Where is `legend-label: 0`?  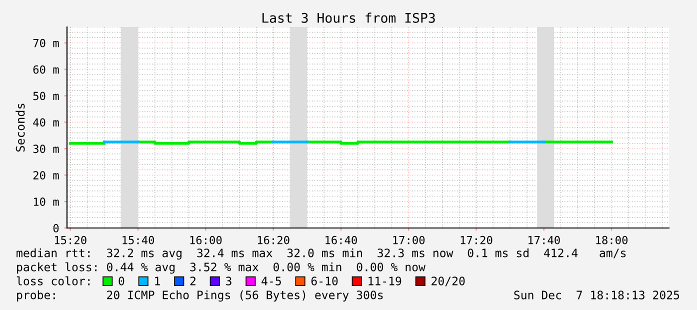 legend-label: 0 is located at coordinates (121, 281).